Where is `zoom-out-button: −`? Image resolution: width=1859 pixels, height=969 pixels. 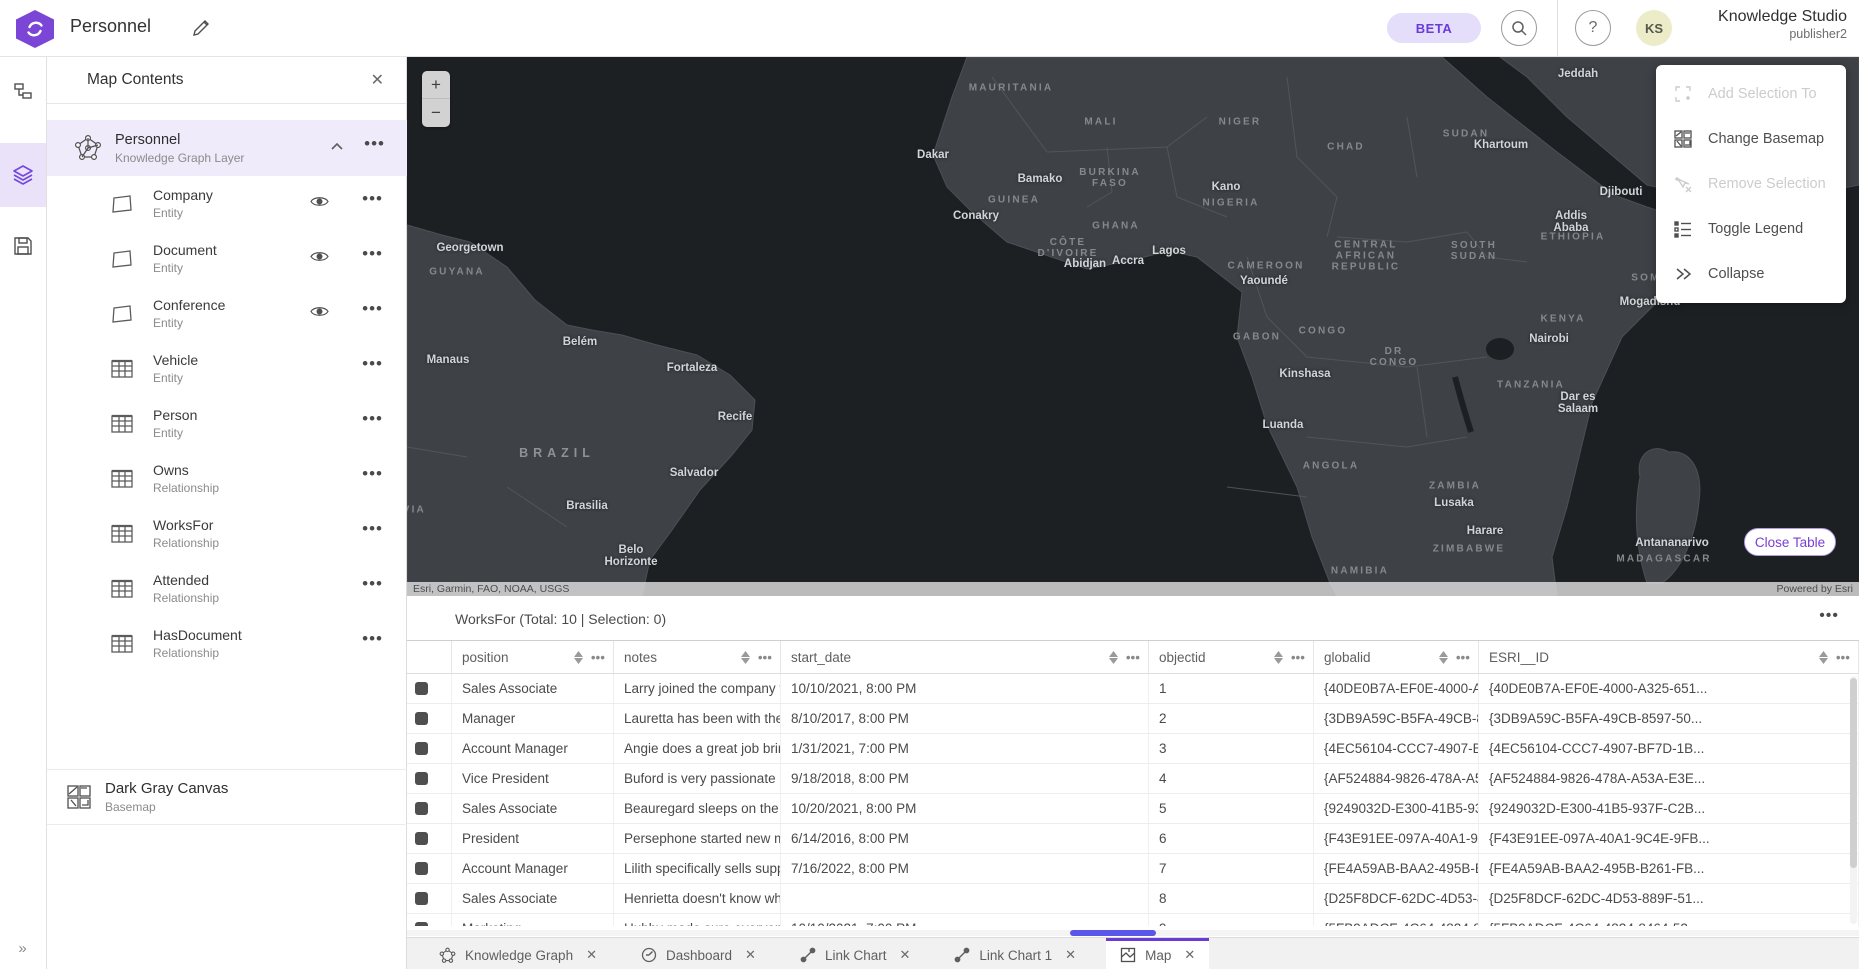
zoom-out-button: − is located at coordinates (436, 113).